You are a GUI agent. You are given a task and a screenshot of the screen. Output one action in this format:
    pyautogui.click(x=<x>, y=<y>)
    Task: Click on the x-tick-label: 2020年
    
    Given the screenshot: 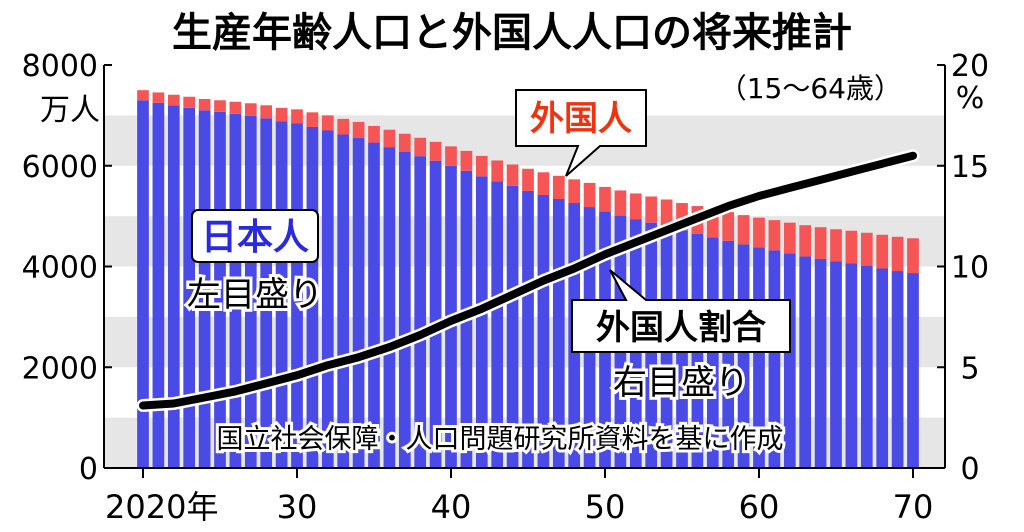 What is the action you would take?
    pyautogui.click(x=161, y=507)
    